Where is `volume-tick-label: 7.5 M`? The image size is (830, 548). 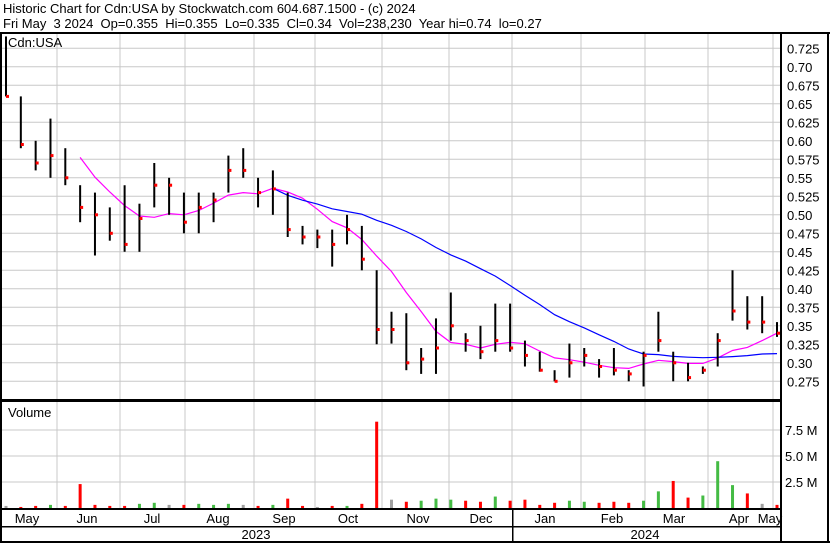
volume-tick-label: 7.5 M is located at coordinates (801, 430).